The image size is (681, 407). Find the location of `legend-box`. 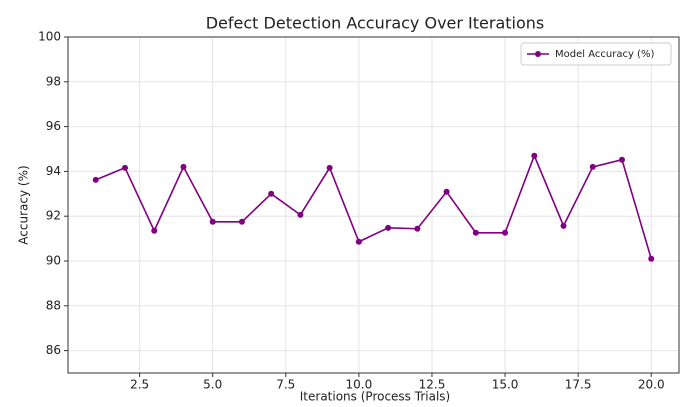

legend-box is located at coordinates (596, 54).